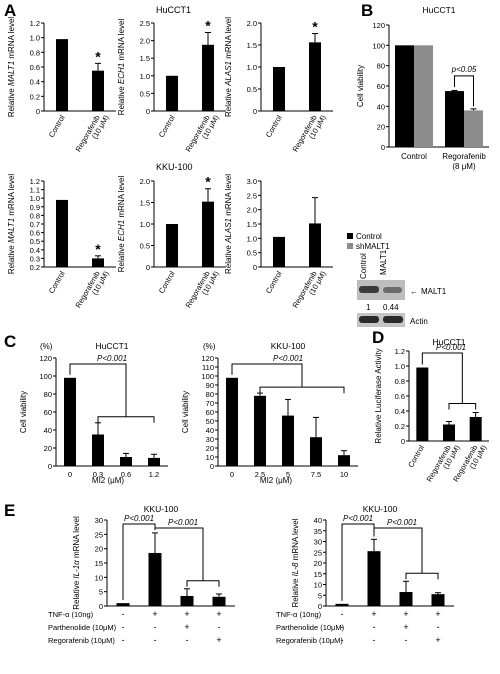 The height and width of the screenshot is (674, 500). Describe the element at coordinates (316, 474) in the screenshot. I see `x-tick-label: 7.5` at that location.